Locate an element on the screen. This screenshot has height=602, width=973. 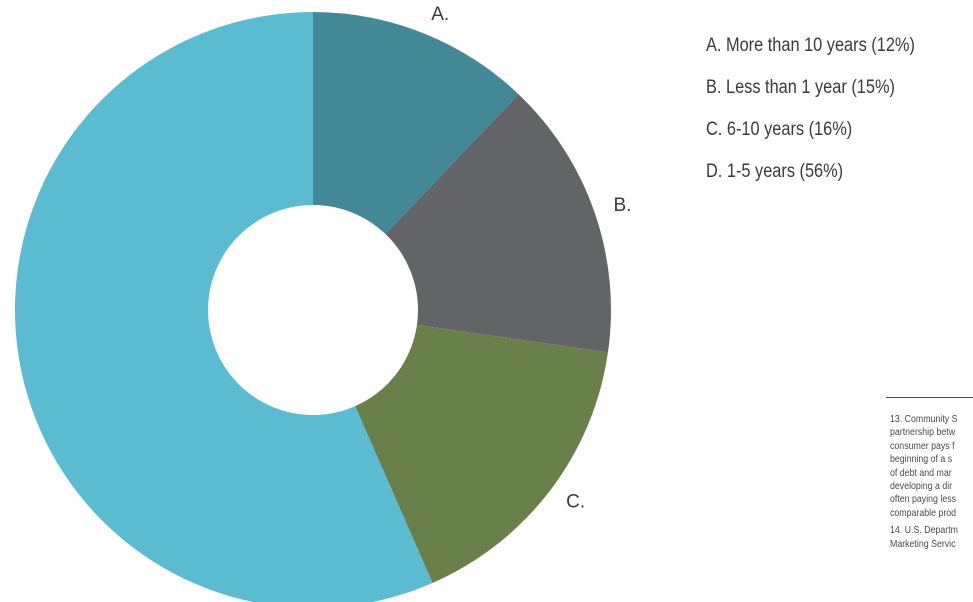
legend-item-b: B. Less than 1 year (15%) is located at coordinates (800, 87).